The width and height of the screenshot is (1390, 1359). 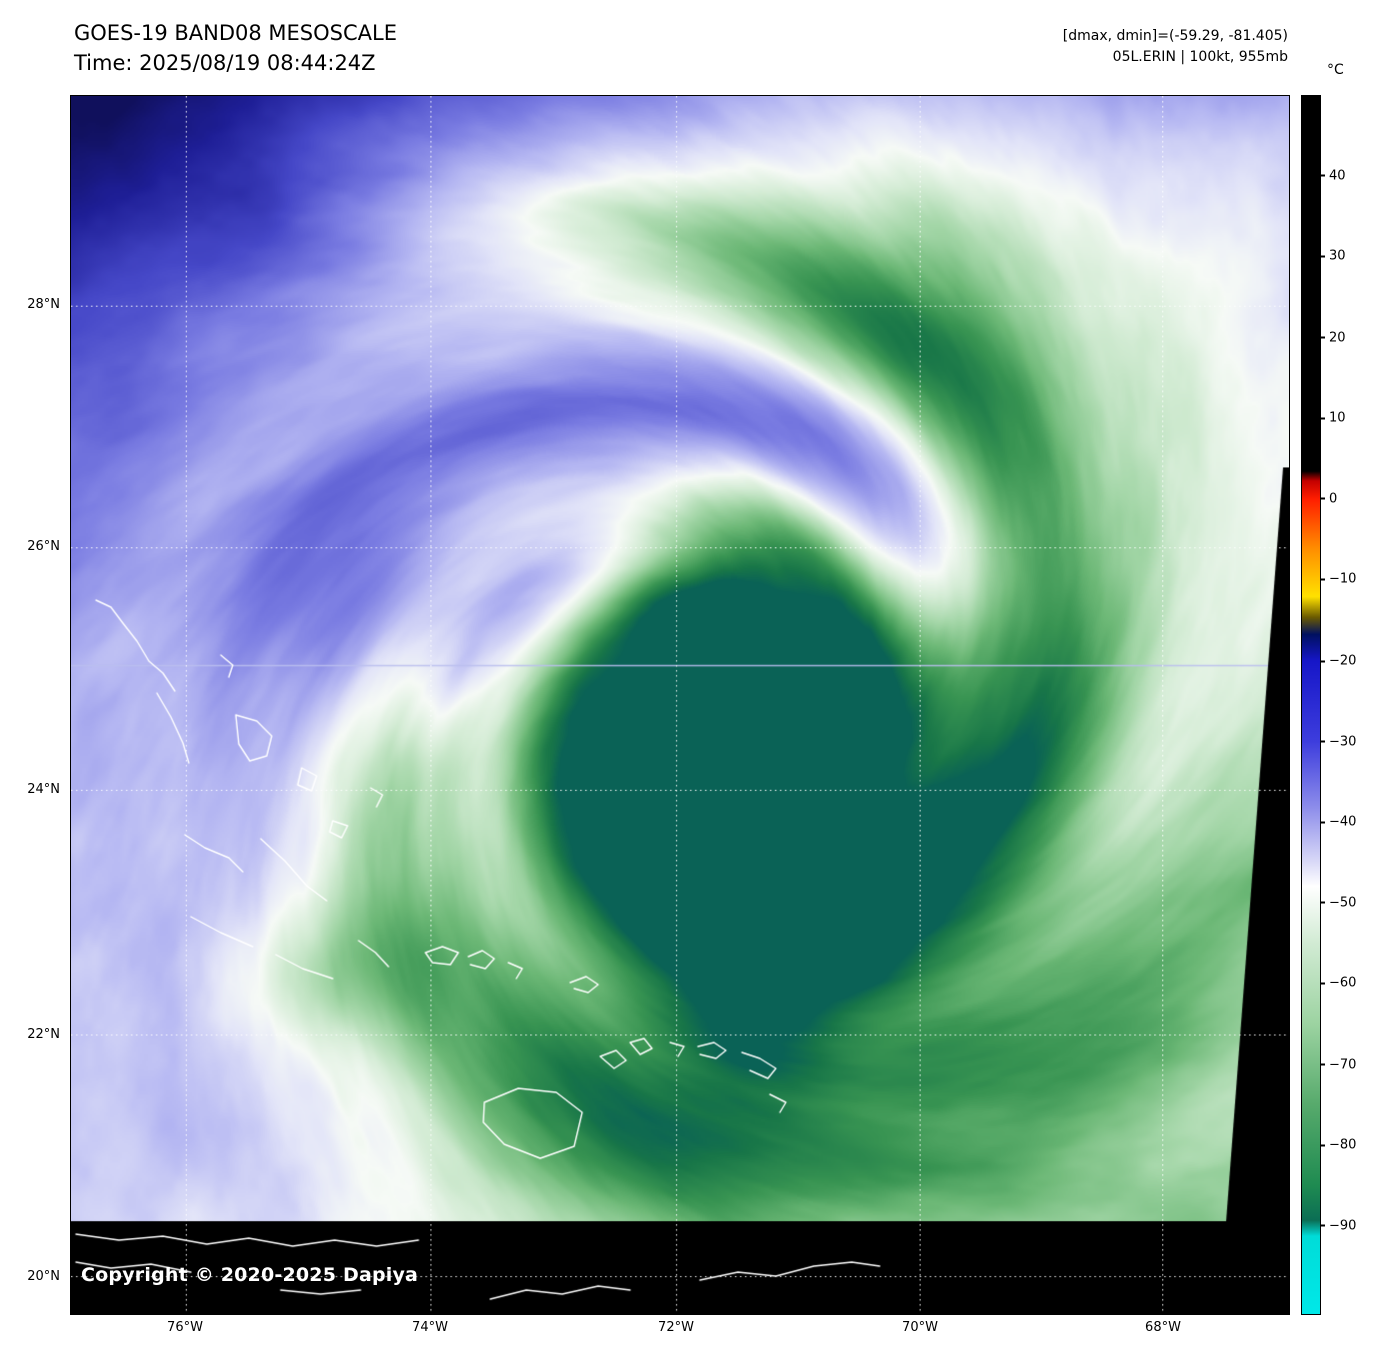 What do you see at coordinates (1337, 418) in the screenshot?
I see `colorbar-tick-label: 10` at bounding box center [1337, 418].